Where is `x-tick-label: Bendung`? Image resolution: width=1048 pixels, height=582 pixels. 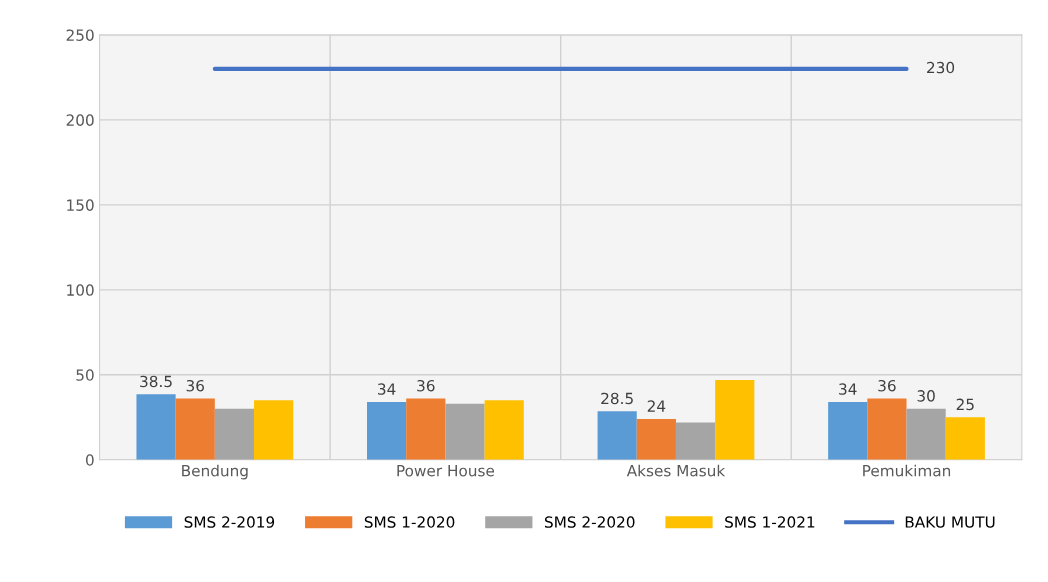
x-tick-label: Bendung is located at coordinates (215, 472).